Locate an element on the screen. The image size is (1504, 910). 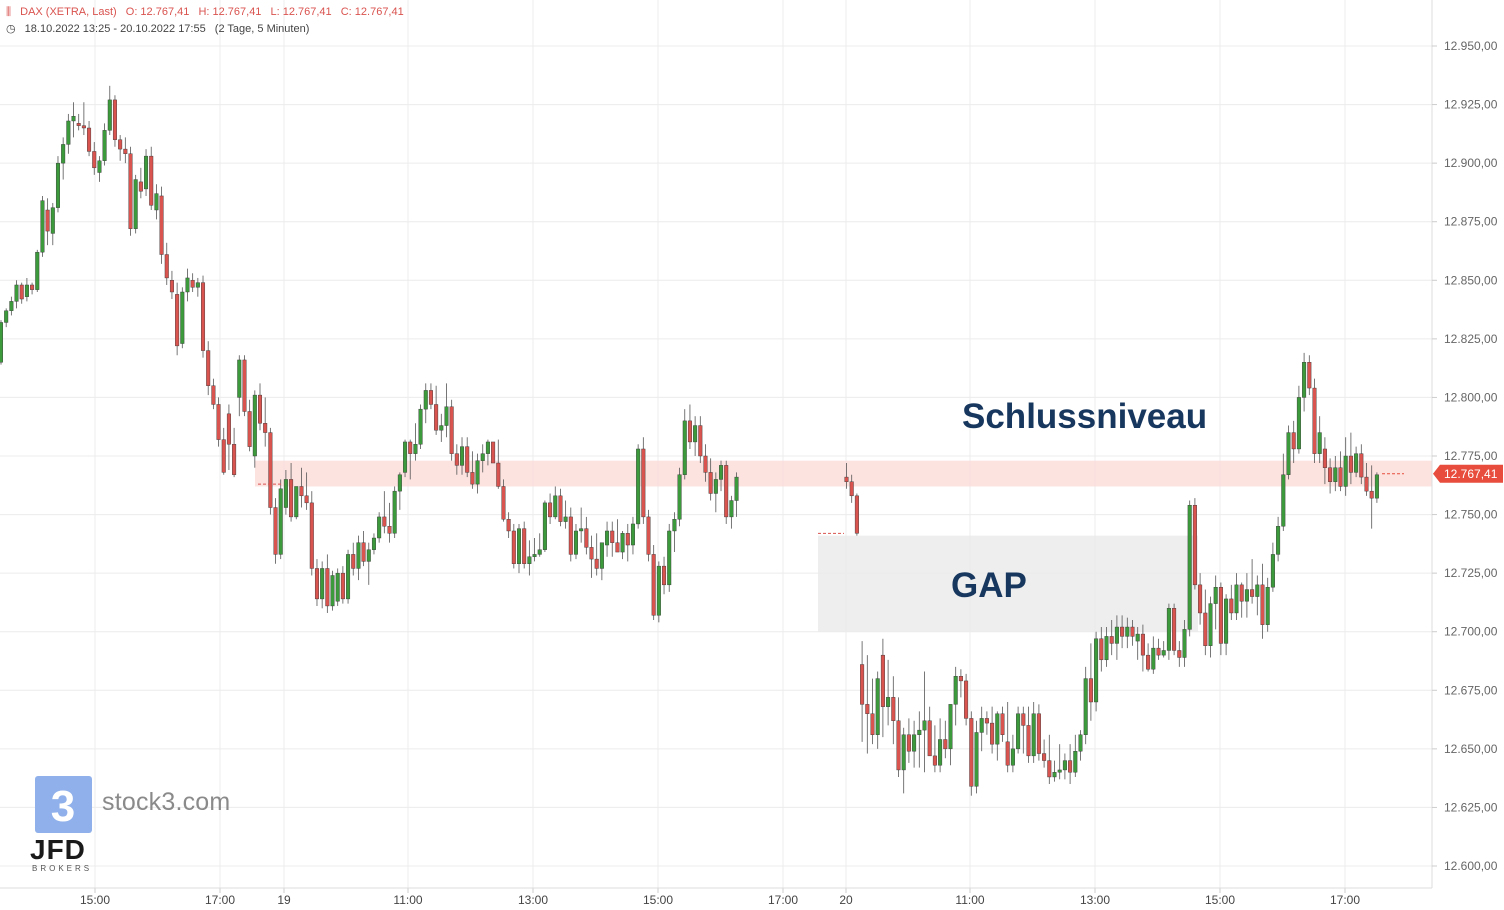
jfd-subtitle: BROKERS is located at coordinates (62, 868).